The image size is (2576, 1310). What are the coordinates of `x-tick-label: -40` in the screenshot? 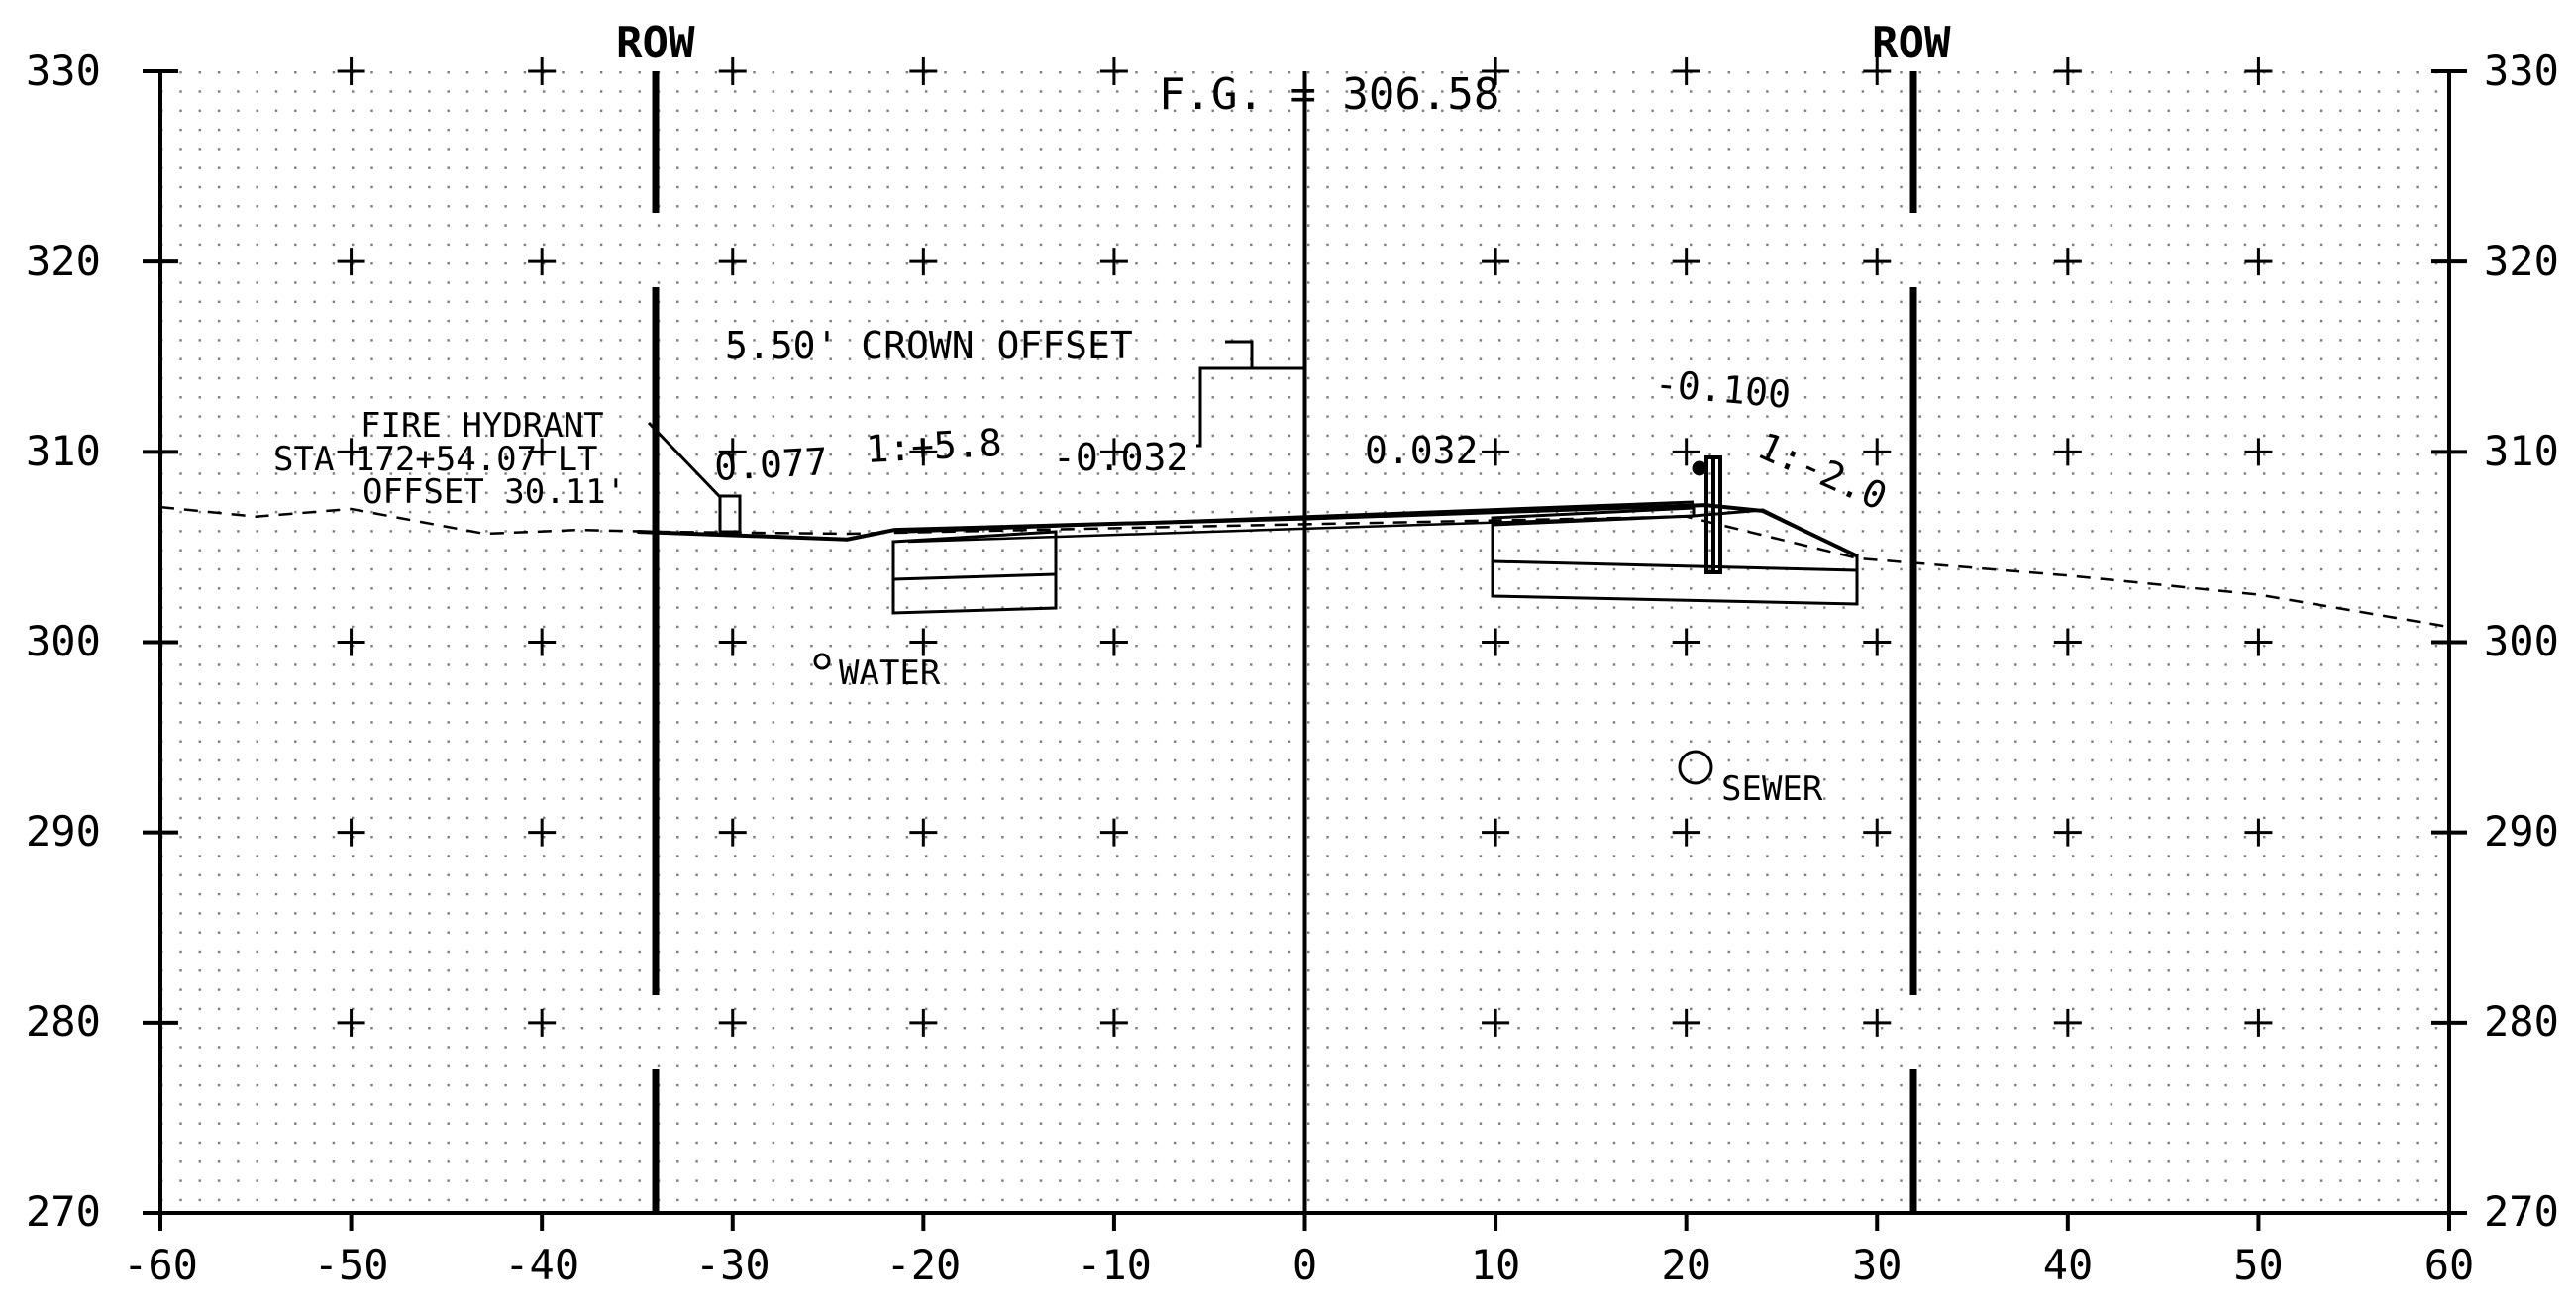 It's located at (541, 1265).